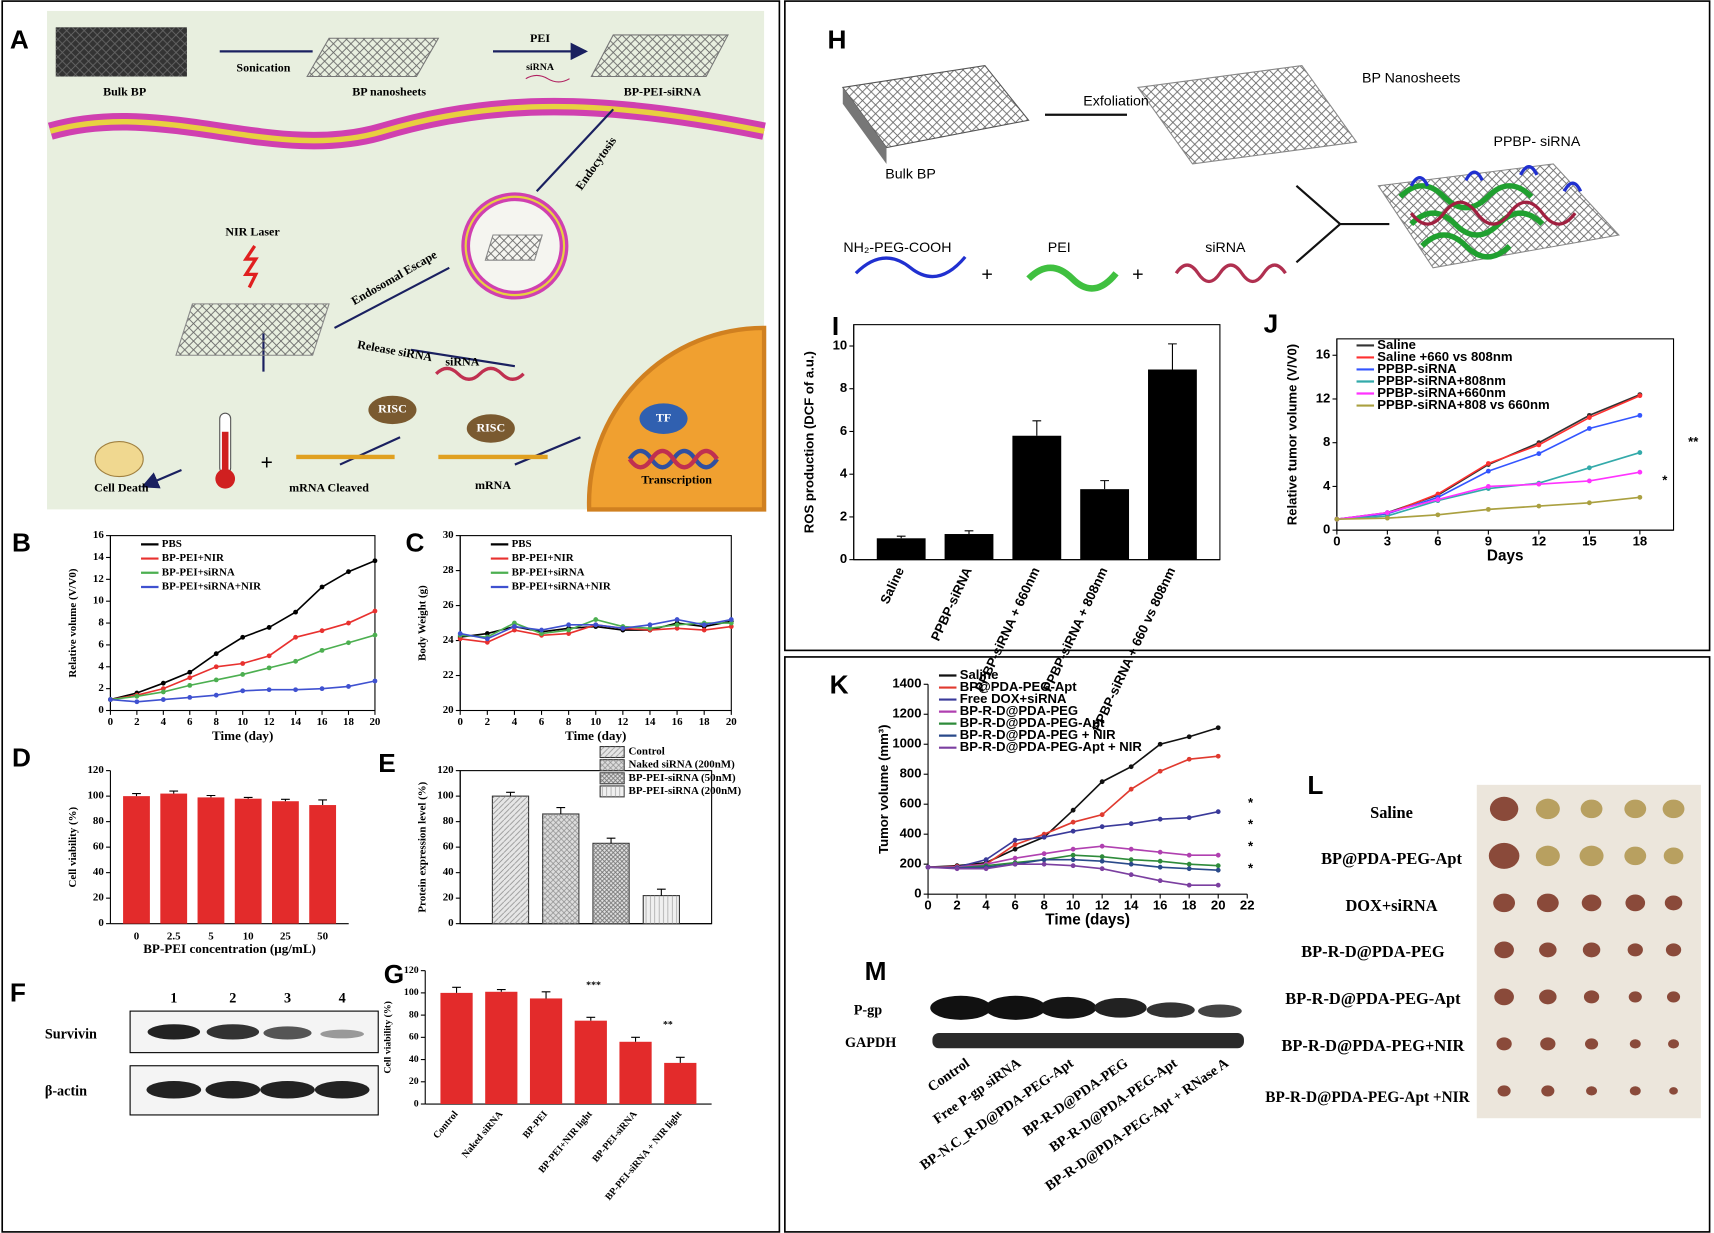 The height and width of the screenshot is (1233, 1714). What do you see at coordinates (668, 1025) in the screenshot?
I see `significance: **` at bounding box center [668, 1025].